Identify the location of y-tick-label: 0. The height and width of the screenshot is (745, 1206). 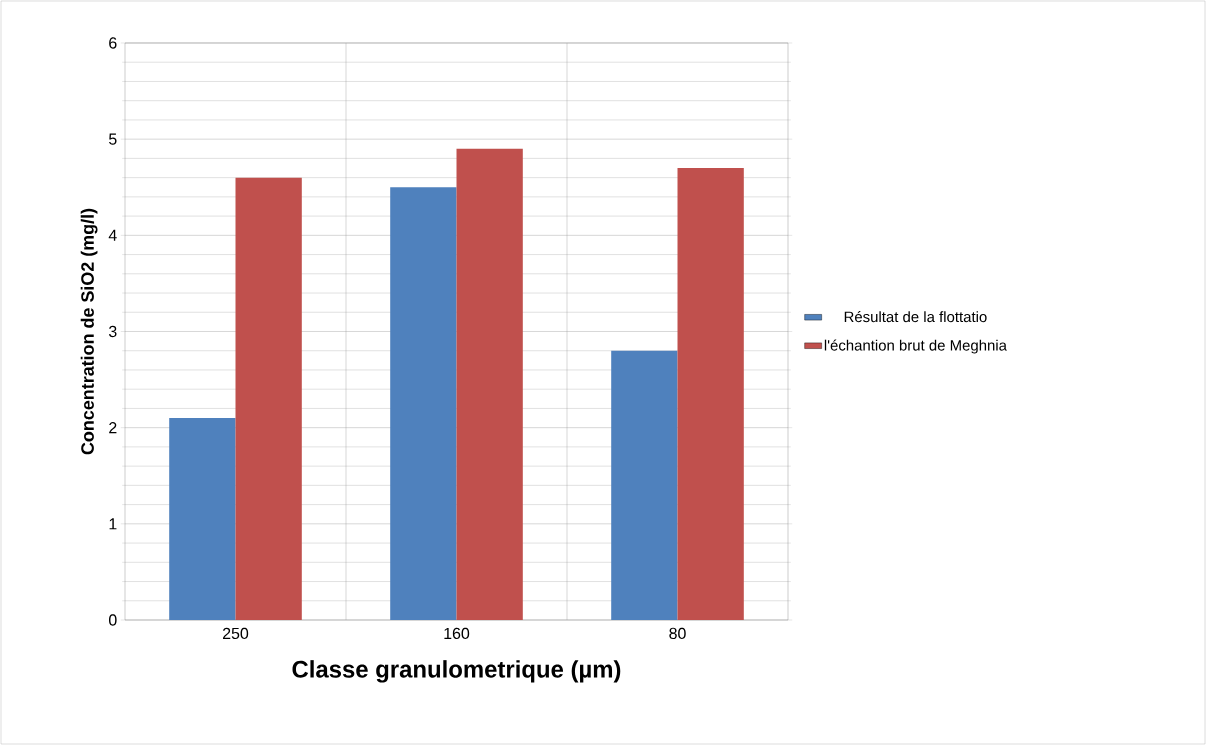
(112, 620).